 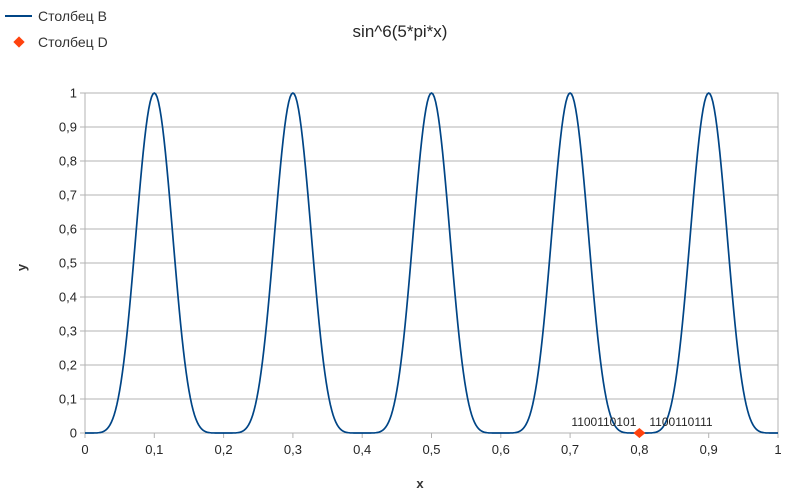 I want to click on y-tick-label: 0,5, so click(x=68, y=263).